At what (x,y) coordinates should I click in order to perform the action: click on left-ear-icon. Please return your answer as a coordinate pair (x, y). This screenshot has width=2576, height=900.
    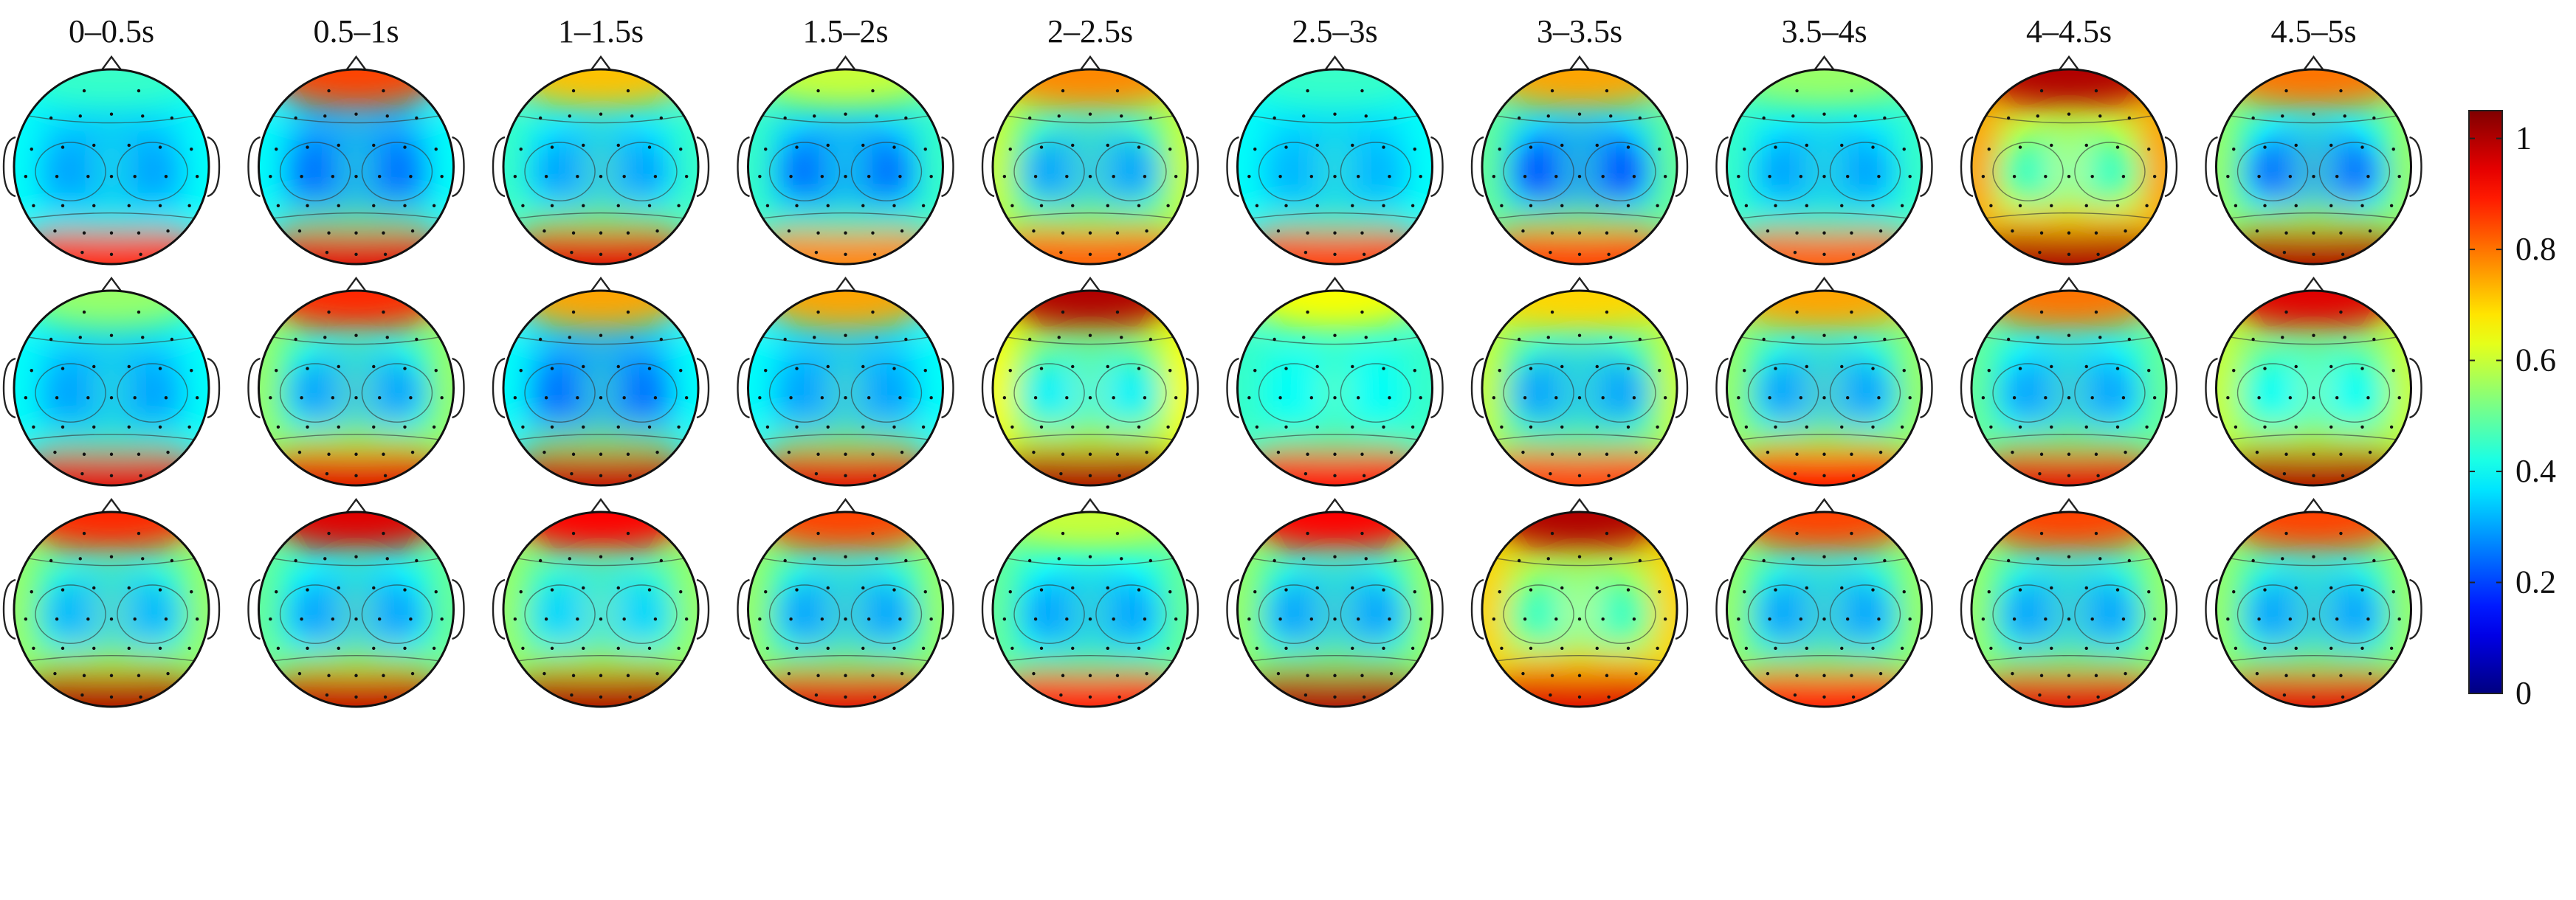
    Looking at the image, I should click on (1722, 388).